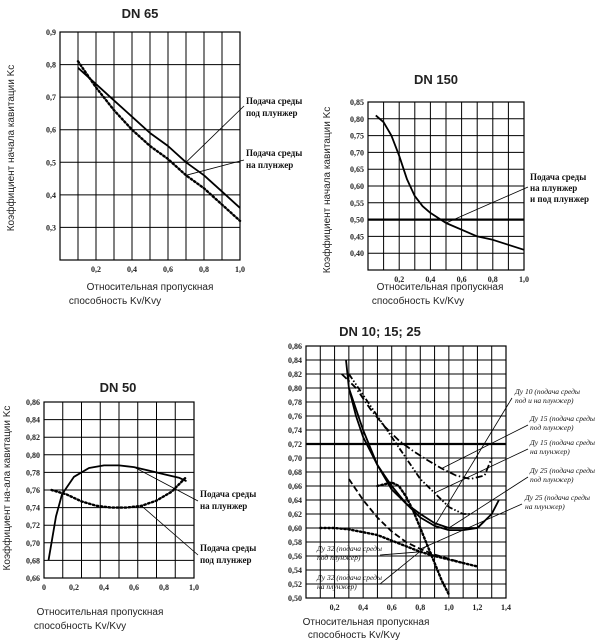 Image resolution: width=600 pixels, height=642 pixels. What do you see at coordinates (96, 269) in the screenshot?
I see `chart-dn65-x-tick-label: 0,2` at bounding box center [96, 269].